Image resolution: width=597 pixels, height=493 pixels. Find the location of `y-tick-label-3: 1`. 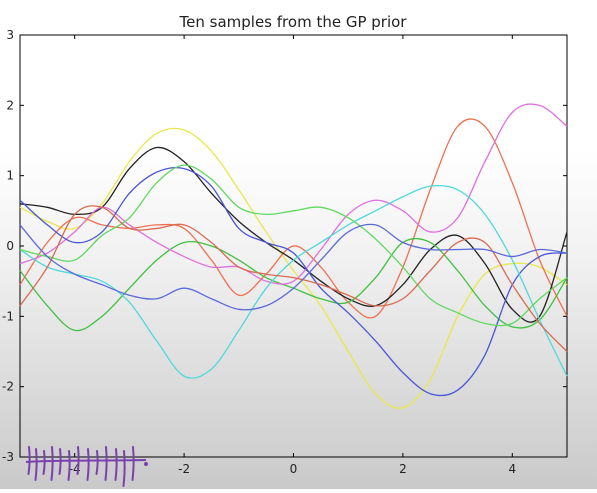

y-tick-label-3: 1 is located at coordinates (10, 176).